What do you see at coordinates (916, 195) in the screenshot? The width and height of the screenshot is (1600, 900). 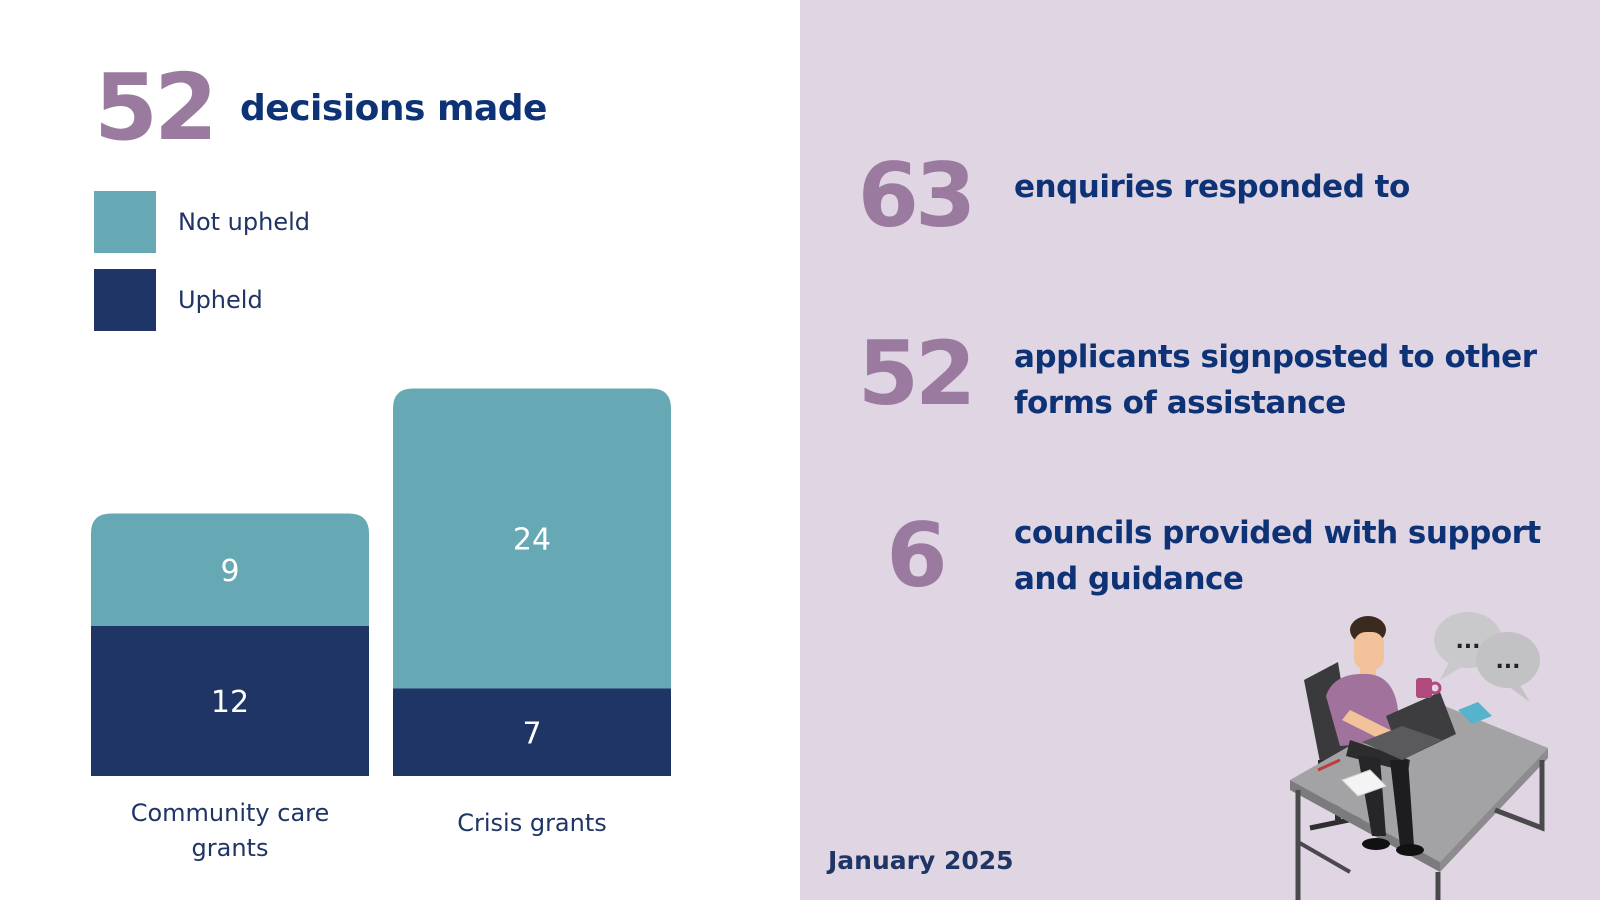 I see `stat-enquiries-number: 63` at bounding box center [916, 195].